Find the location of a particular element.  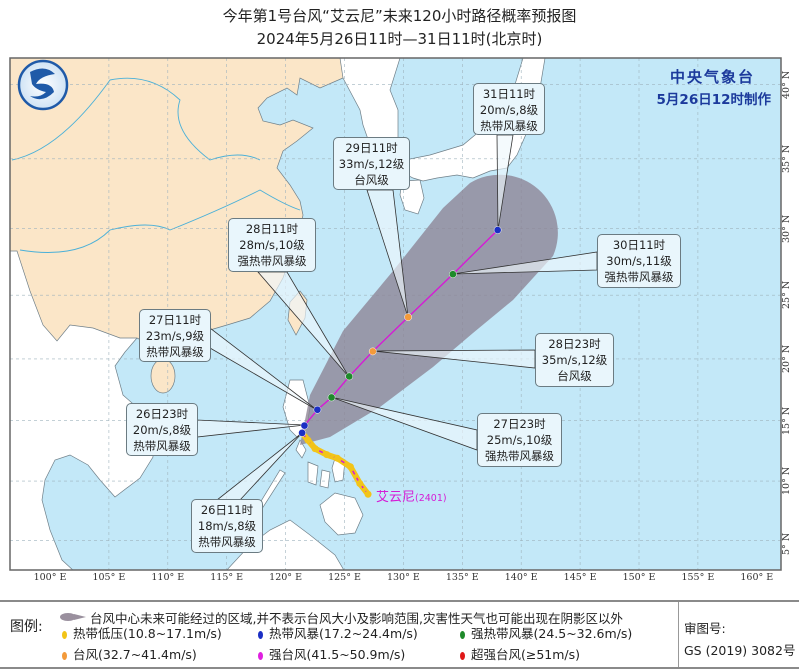

agency-name: 中央气象台 is located at coordinates (712, 77).